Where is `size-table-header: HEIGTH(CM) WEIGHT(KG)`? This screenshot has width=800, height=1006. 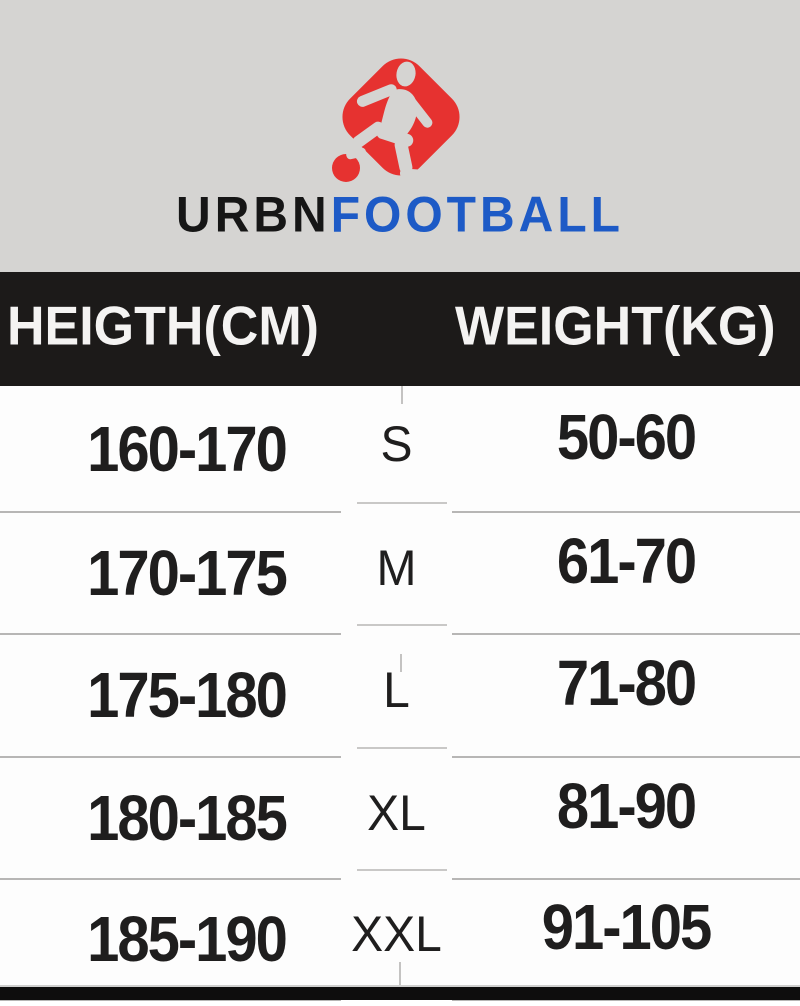
size-table-header: HEIGTH(CM) WEIGHT(KG) is located at coordinates (400, 329).